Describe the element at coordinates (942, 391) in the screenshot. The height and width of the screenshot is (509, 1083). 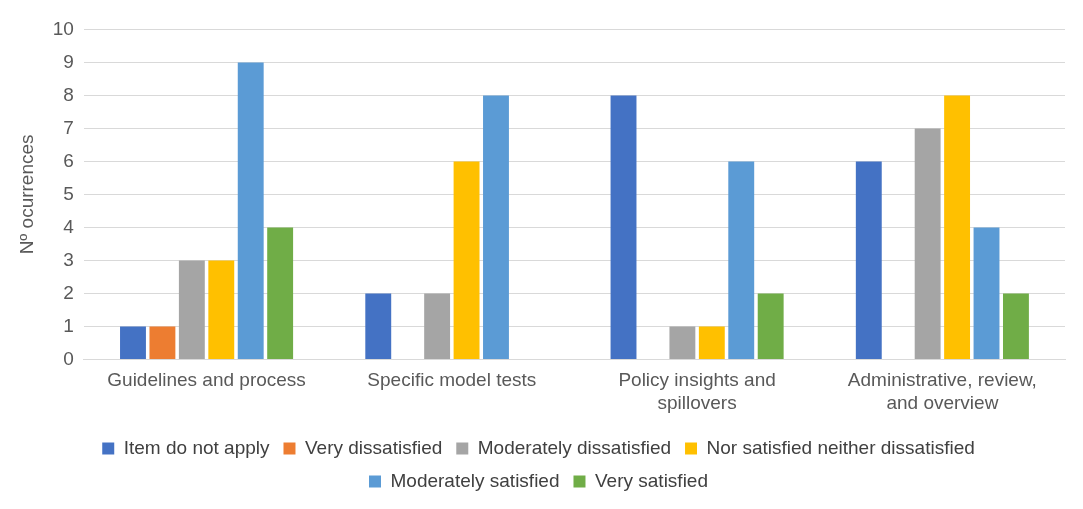
I see `x-tick-label: Administrative, review, and overview` at that location.